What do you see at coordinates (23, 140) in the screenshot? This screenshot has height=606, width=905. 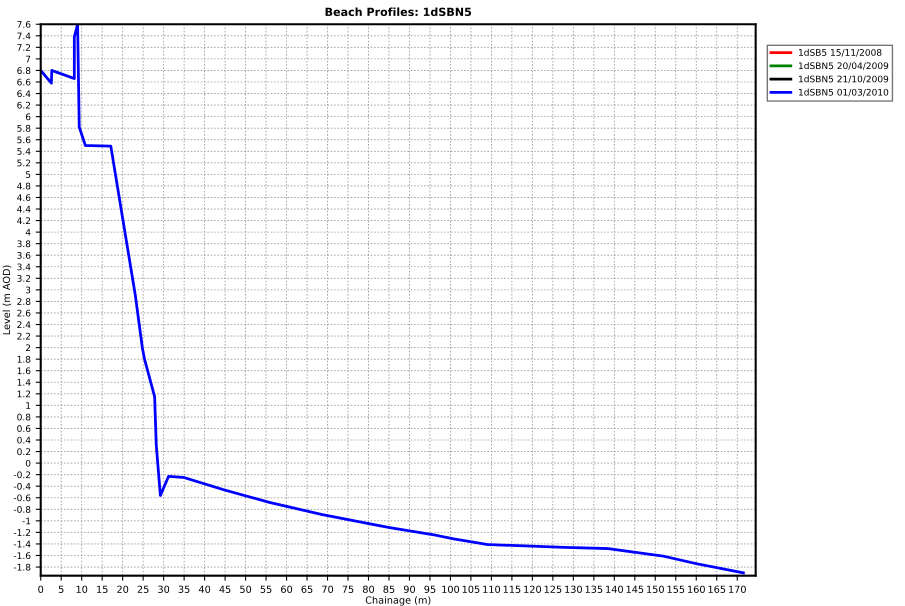 I see `y-tick-label: 5.6` at bounding box center [23, 140].